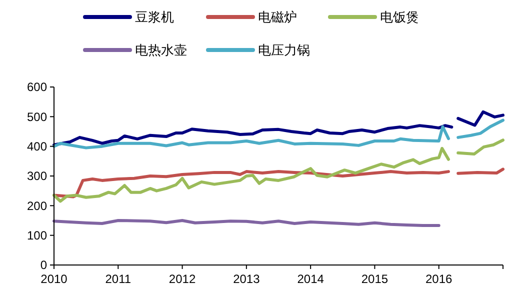 This screenshot has width=524, height=306. Describe the element at coordinates (246, 279) in the screenshot. I see `x-tick-label: 2013` at that location.